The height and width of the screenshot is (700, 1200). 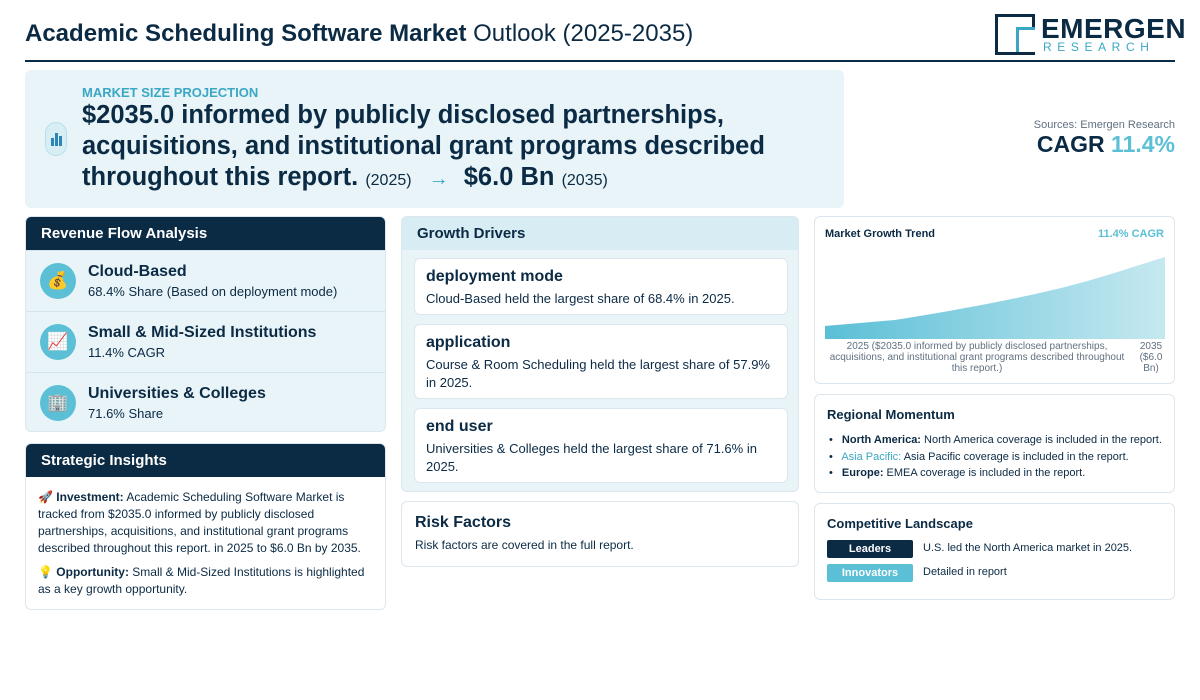 What do you see at coordinates (583, 33) in the screenshot?
I see `title-rest: Outlook (2025-2035)` at bounding box center [583, 33].